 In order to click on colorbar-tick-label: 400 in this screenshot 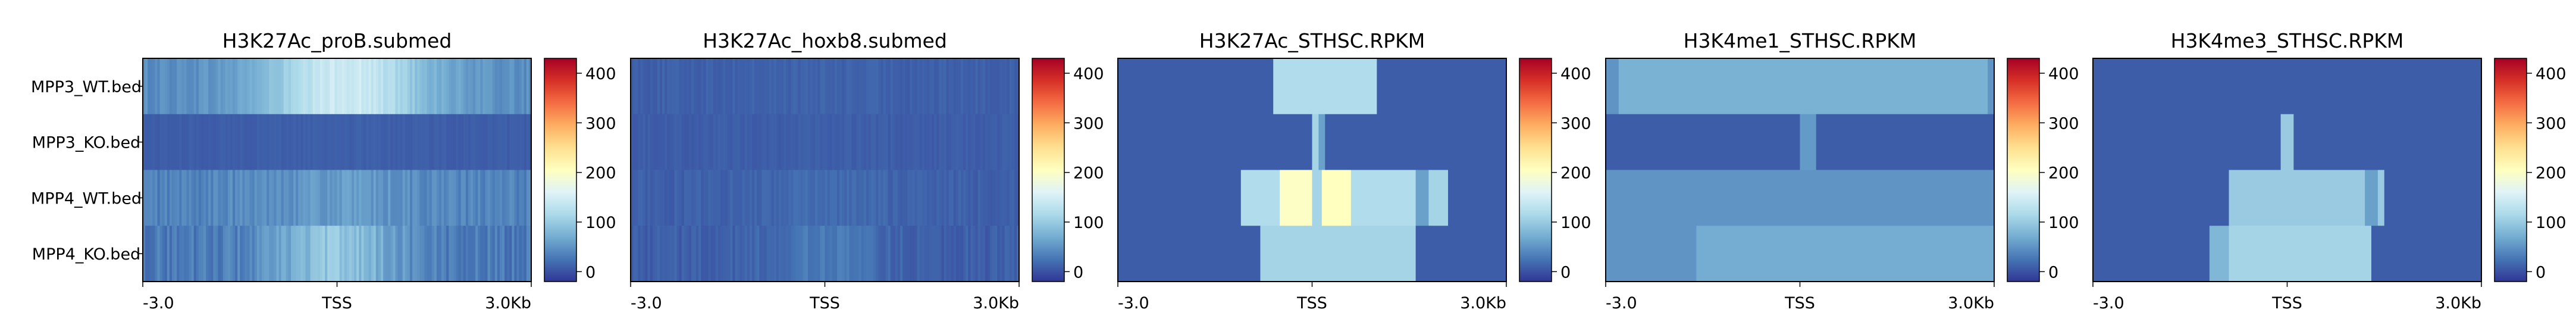, I will do `click(1088, 74)`.